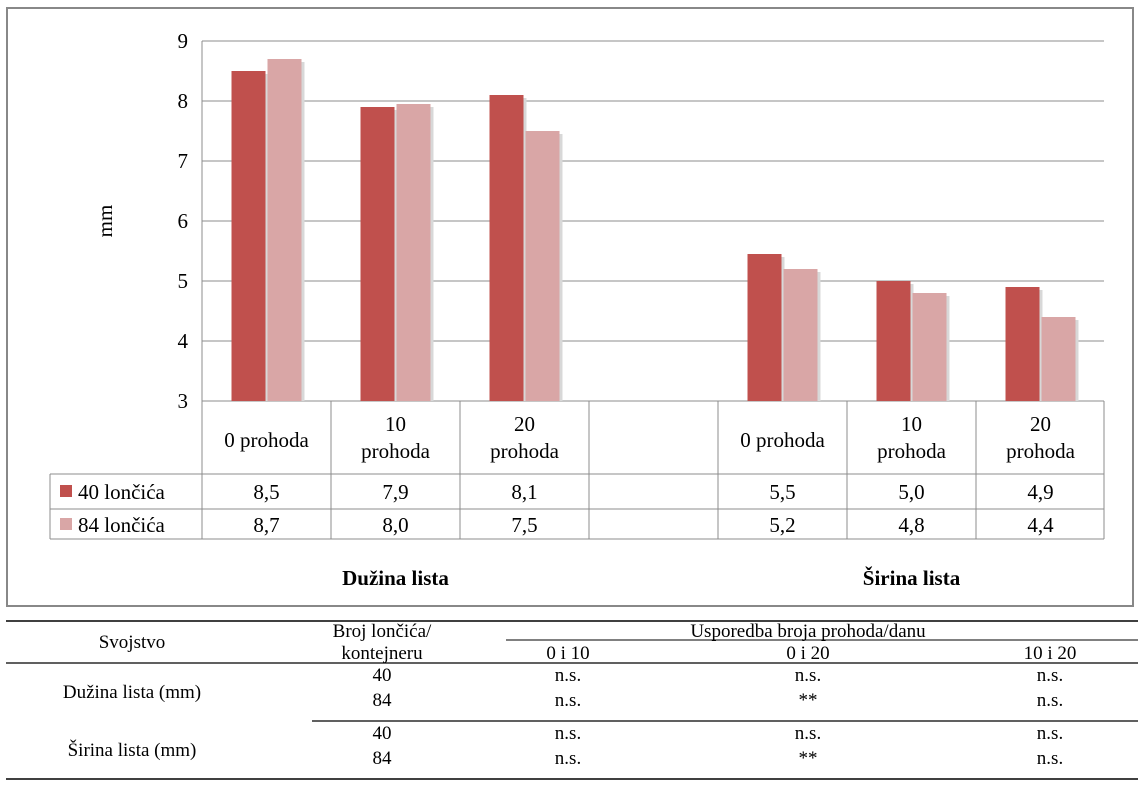 This screenshot has width=1138, height=805. I want to click on y-tick-label: 9, so click(183, 41).